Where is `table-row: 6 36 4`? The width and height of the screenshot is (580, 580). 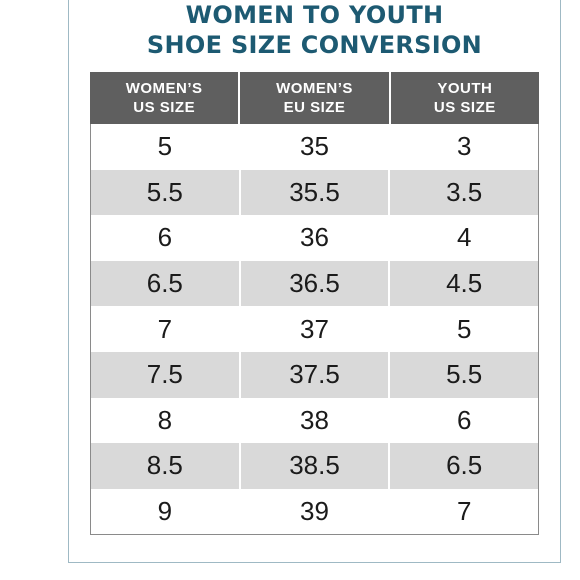
table-row: 6 36 4 is located at coordinates (314, 238).